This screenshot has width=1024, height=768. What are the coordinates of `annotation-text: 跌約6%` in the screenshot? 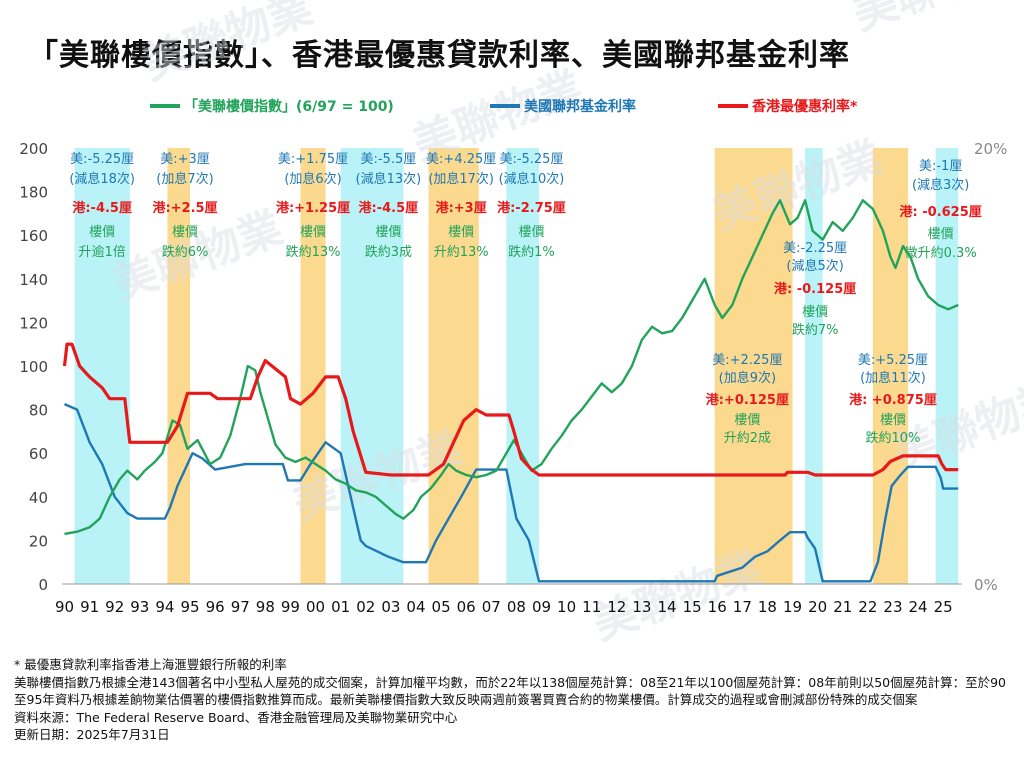 It's located at (185, 252).